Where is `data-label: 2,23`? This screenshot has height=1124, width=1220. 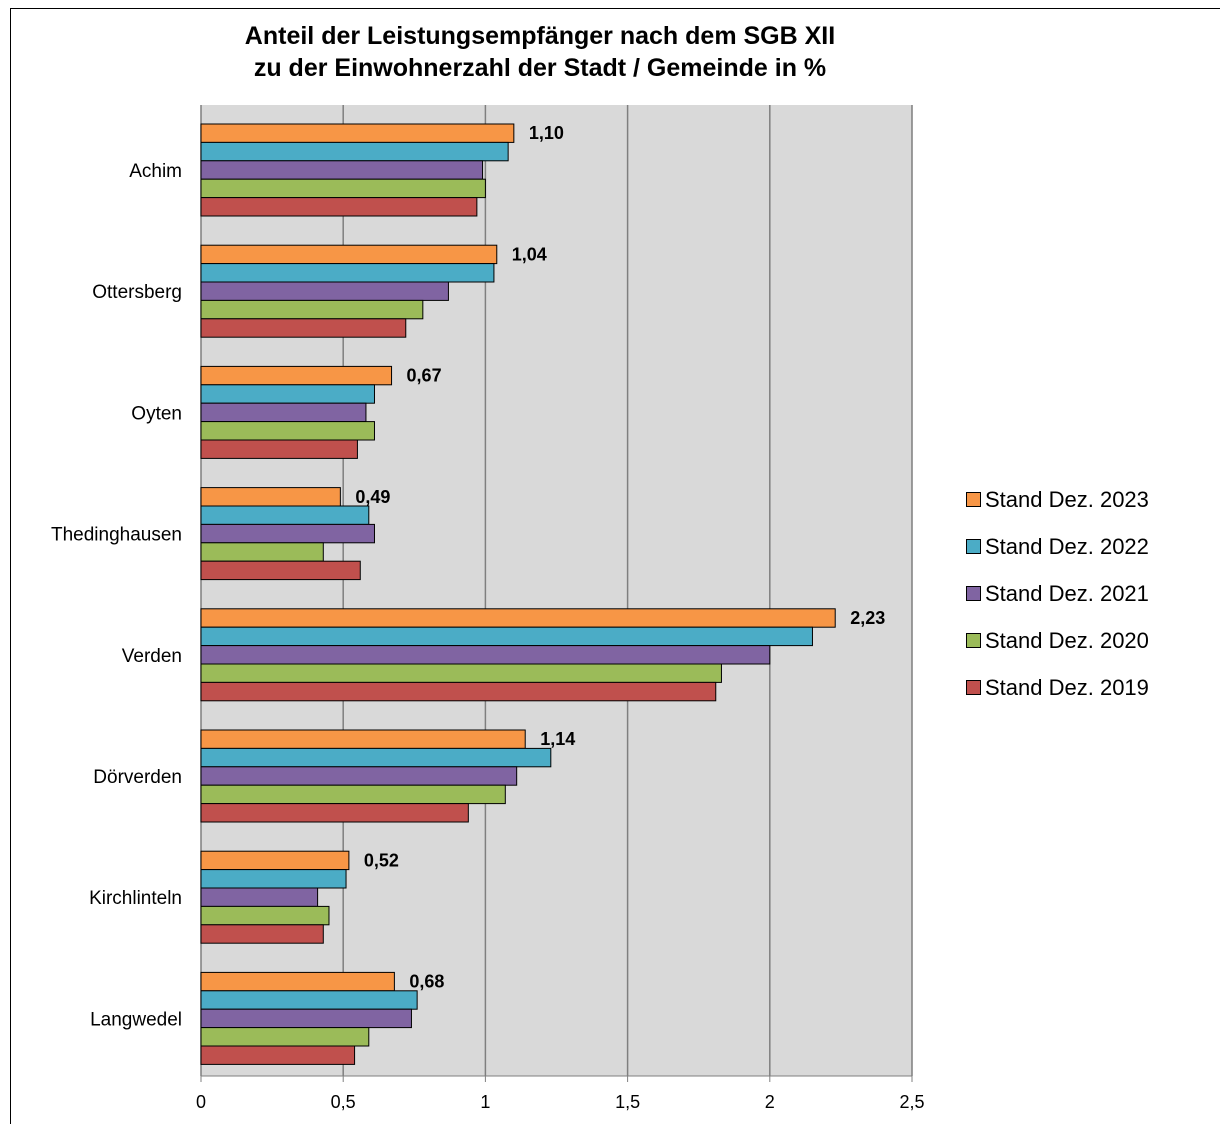
data-label: 2,23 is located at coordinates (867, 618).